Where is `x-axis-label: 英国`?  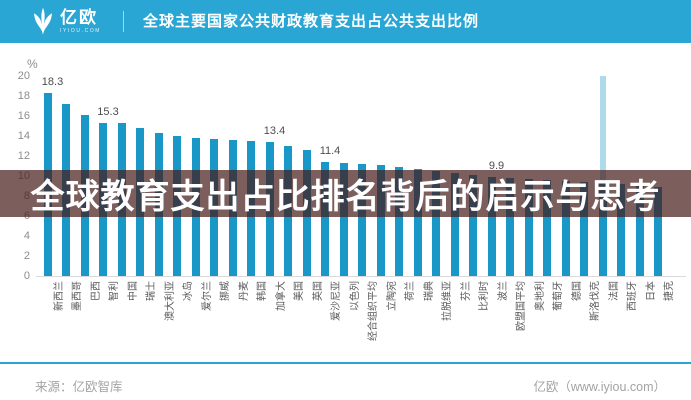
x-axis-label: 英国 is located at coordinates (318, 291).